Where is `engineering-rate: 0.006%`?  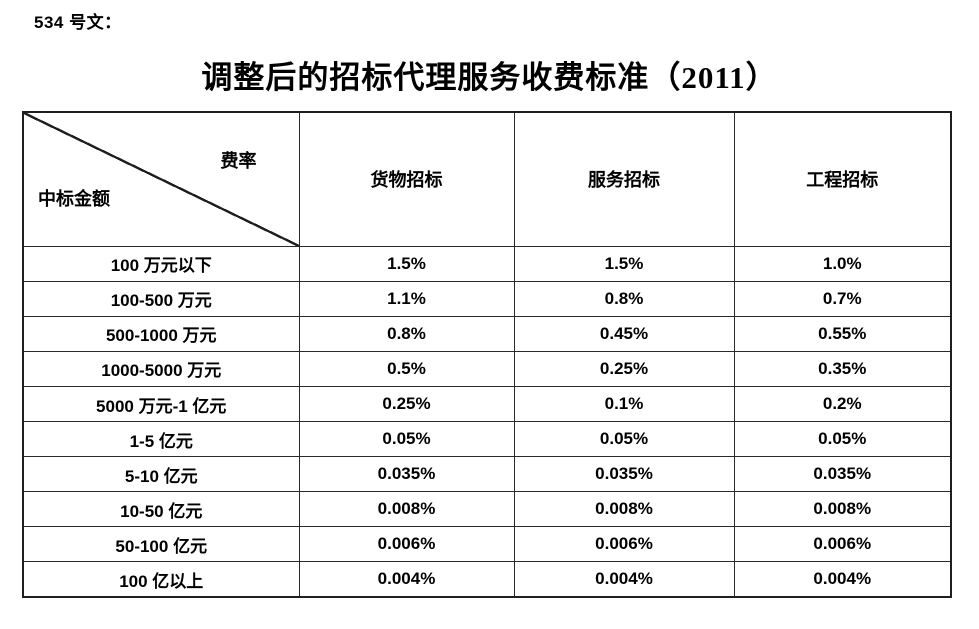
engineering-rate: 0.006% is located at coordinates (842, 544).